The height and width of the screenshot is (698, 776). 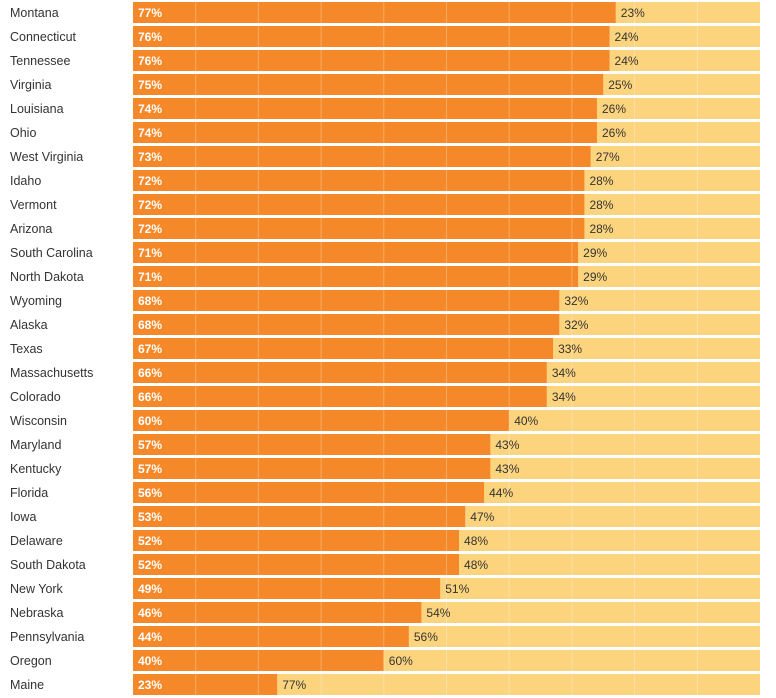 What do you see at coordinates (150, 421) in the screenshot?
I see `value-label-primary: 60%` at bounding box center [150, 421].